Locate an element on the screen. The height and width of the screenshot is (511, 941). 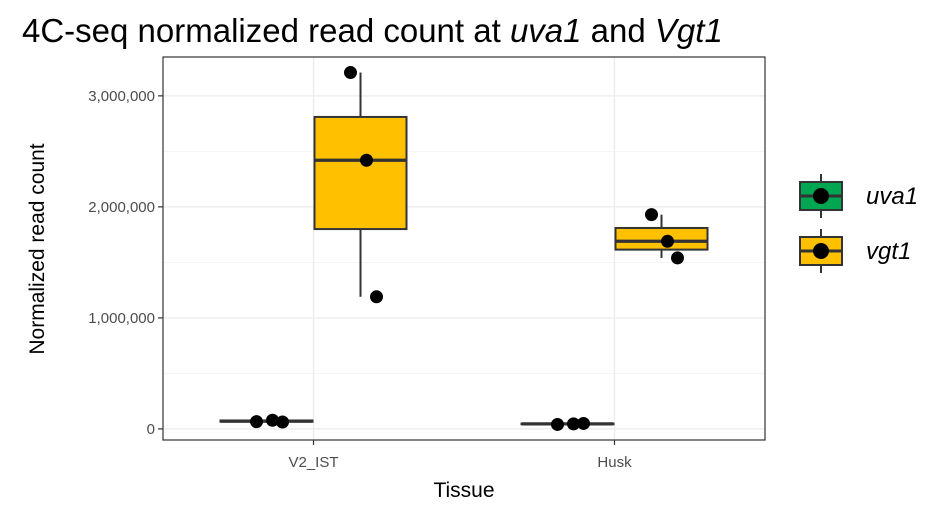
y-tick-label: 1,000,000 is located at coordinates (121, 318).